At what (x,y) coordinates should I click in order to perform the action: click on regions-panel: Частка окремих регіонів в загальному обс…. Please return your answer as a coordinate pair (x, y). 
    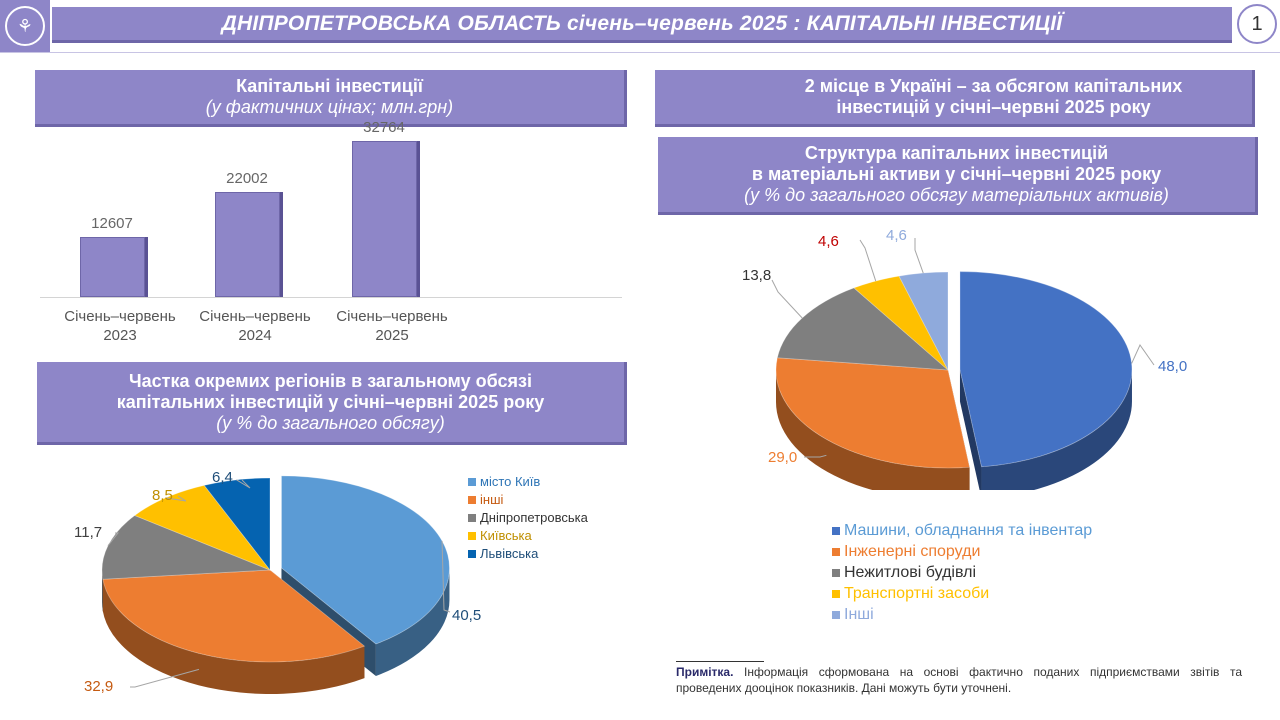
    Looking at the image, I should click on (332, 403).